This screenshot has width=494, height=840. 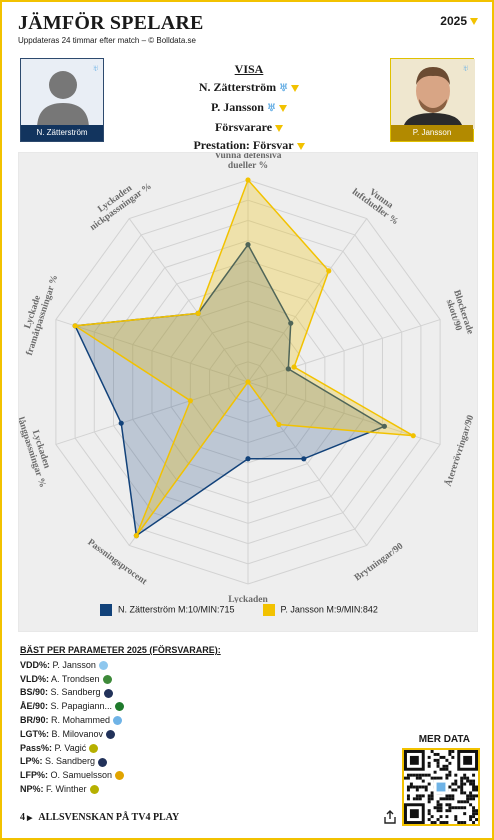 What do you see at coordinates (34, 706) in the screenshot?
I see `best-row-key: ÅE/90:` at bounding box center [34, 706].